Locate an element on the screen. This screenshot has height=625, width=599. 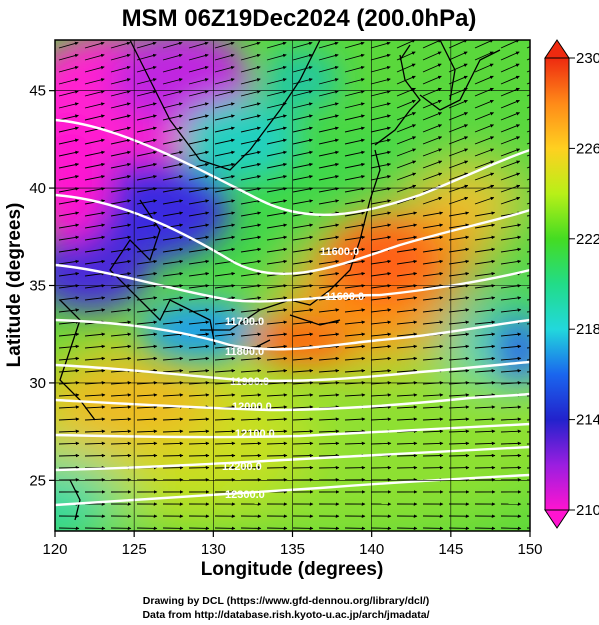
contour-label: 11600.0 is located at coordinates (344, 297).